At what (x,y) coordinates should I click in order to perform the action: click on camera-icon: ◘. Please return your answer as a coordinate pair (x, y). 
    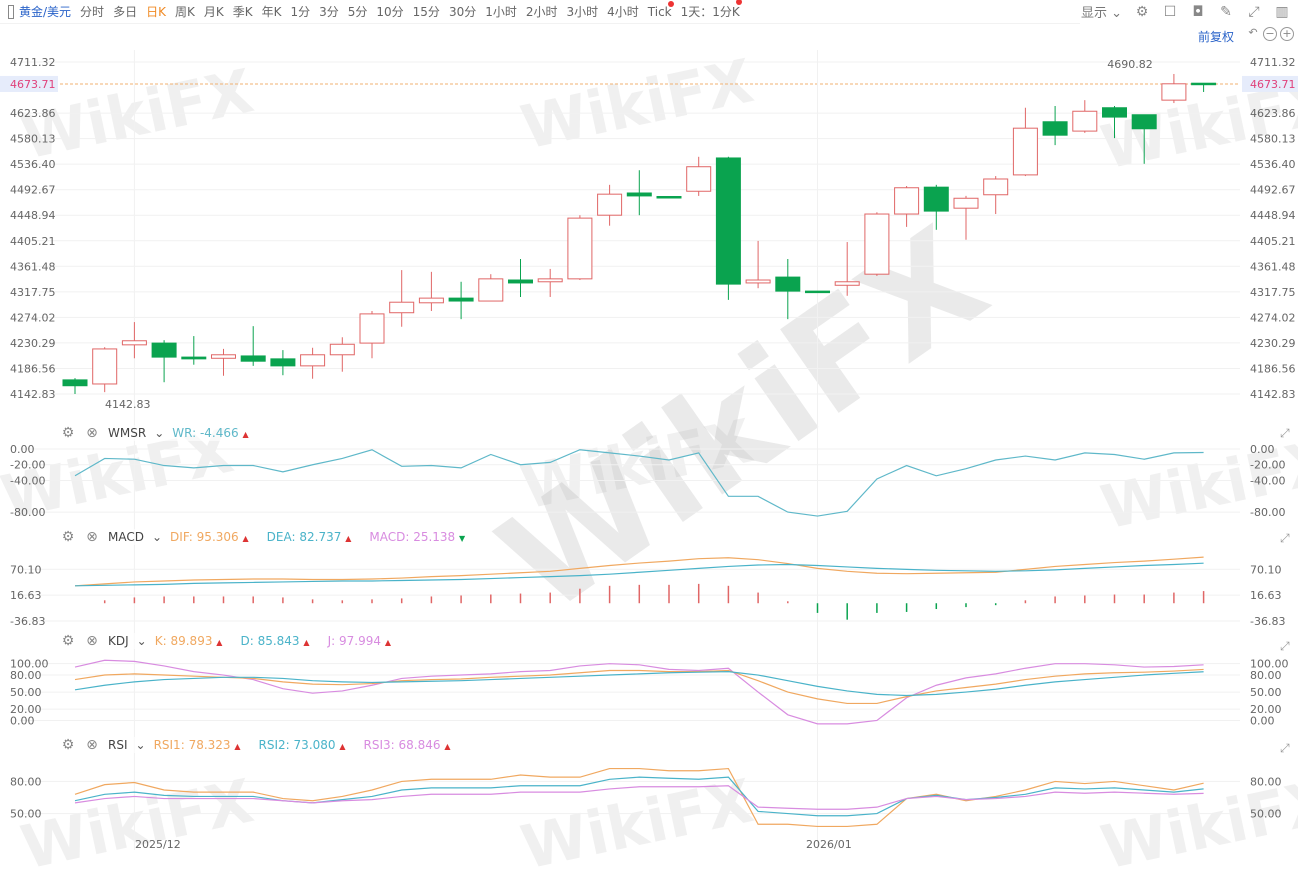
    Looking at the image, I should click on (1198, 11).